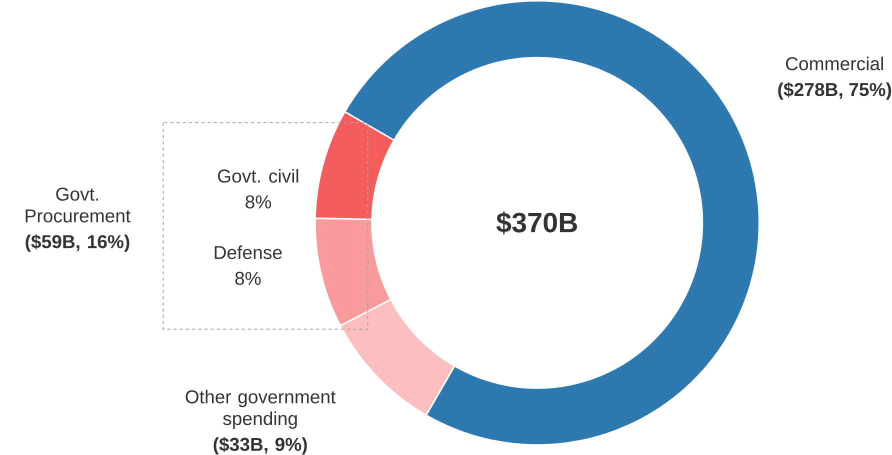 This screenshot has width=892, height=455. What do you see at coordinates (834, 63) in the screenshot?
I see `slice-label: Commercial` at bounding box center [834, 63].